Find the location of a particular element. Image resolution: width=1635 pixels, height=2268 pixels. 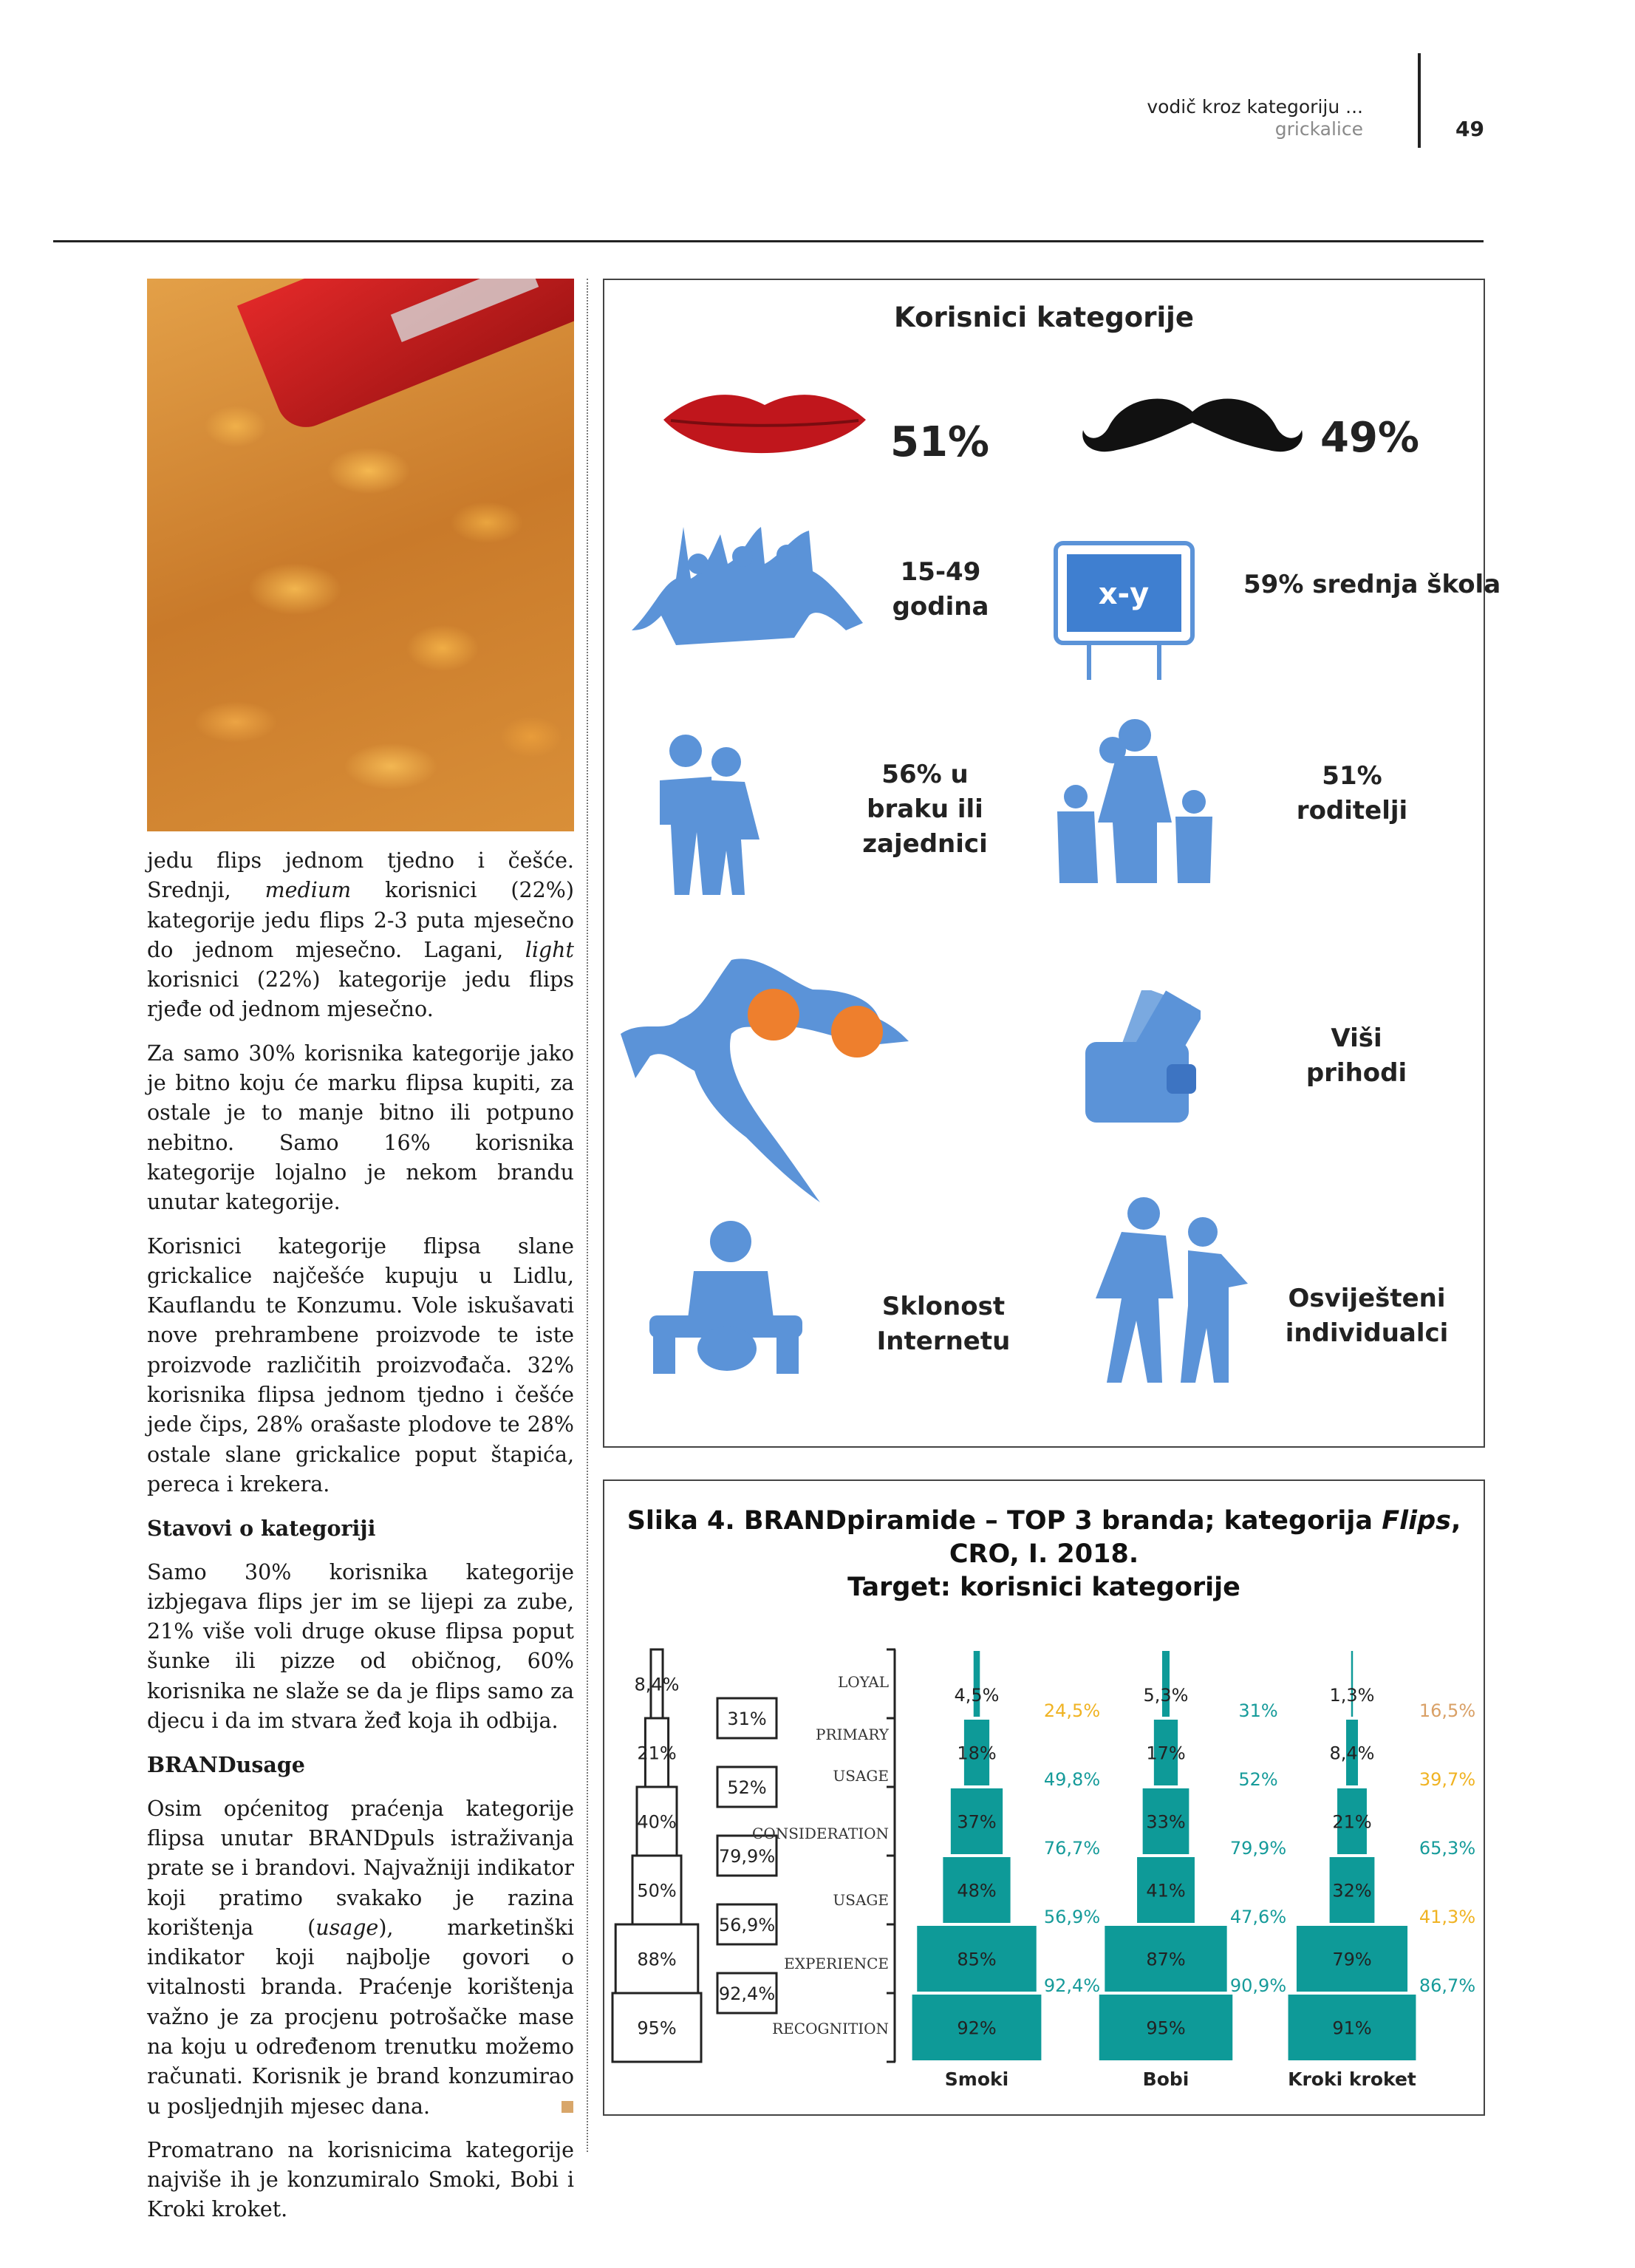

text: Viši is located at coordinates (1357, 1039).